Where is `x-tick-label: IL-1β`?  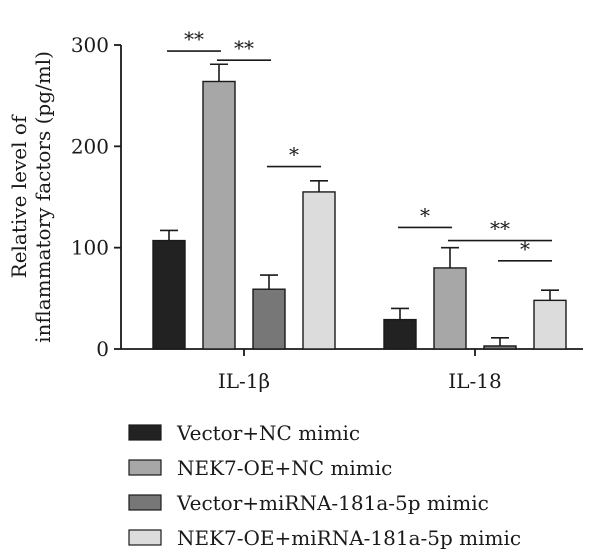 x-tick-label: IL-1β is located at coordinates (244, 381).